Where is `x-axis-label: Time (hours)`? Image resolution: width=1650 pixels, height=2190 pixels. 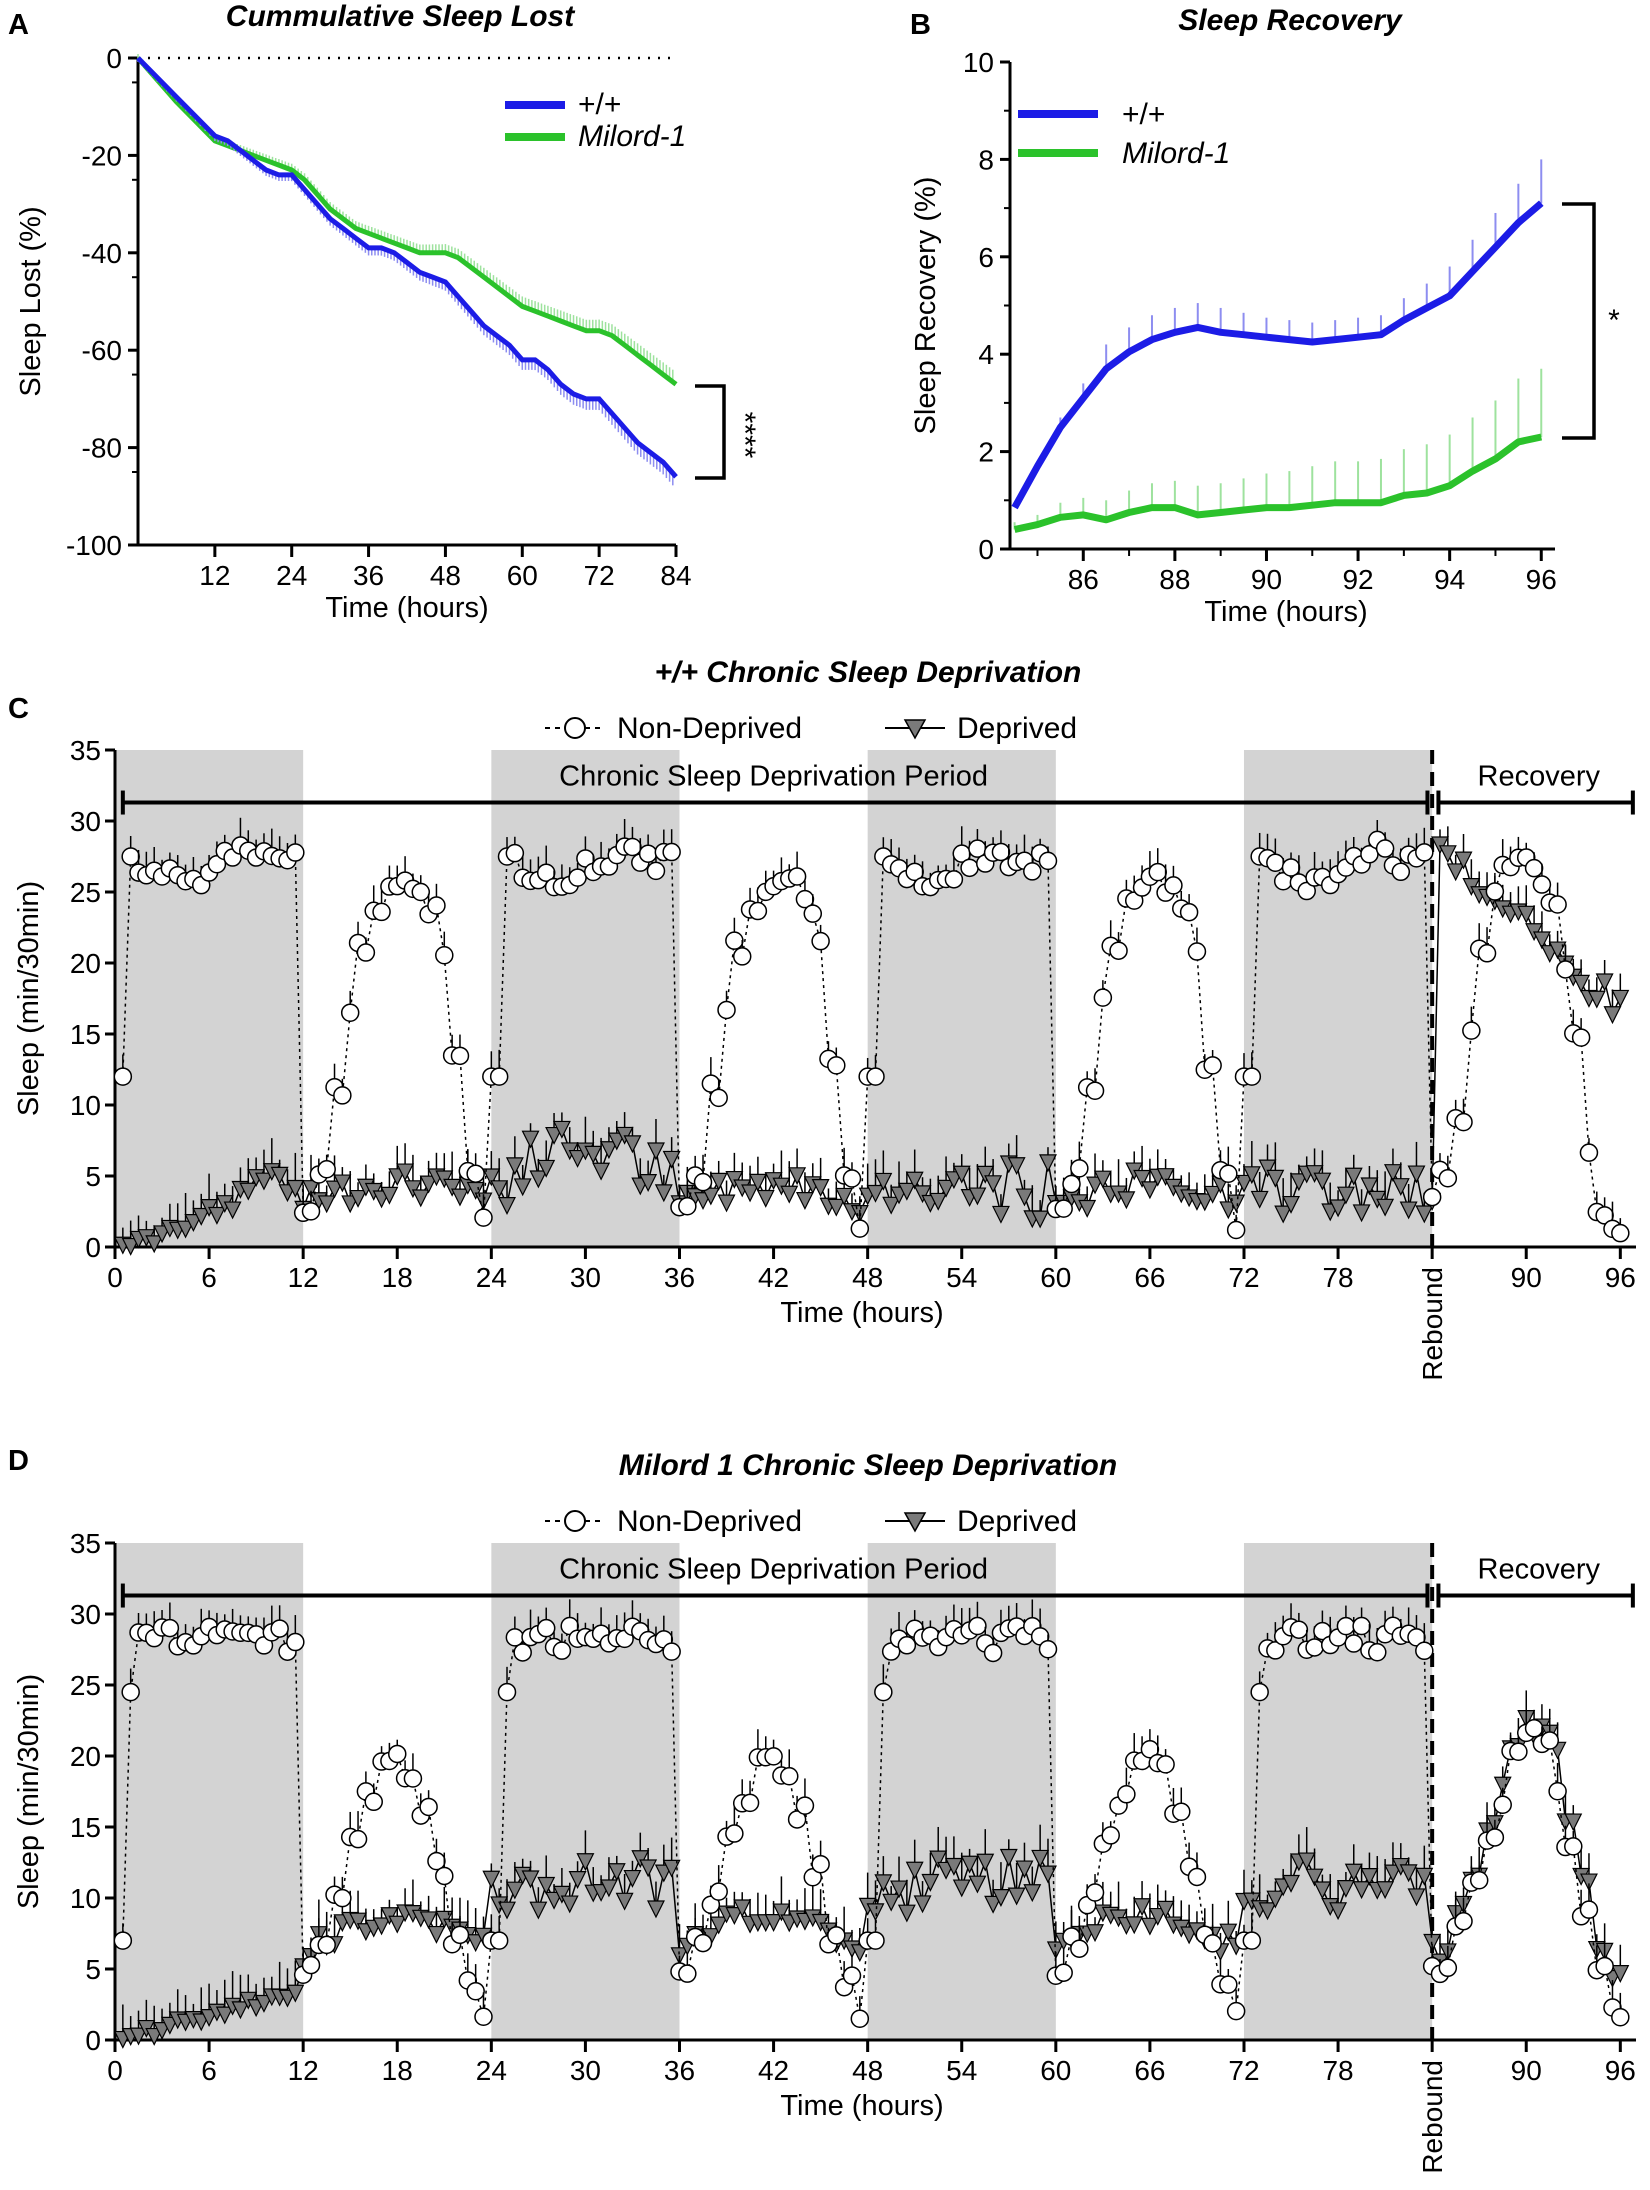 x-axis-label: Time (hours) is located at coordinates (1285, 612).